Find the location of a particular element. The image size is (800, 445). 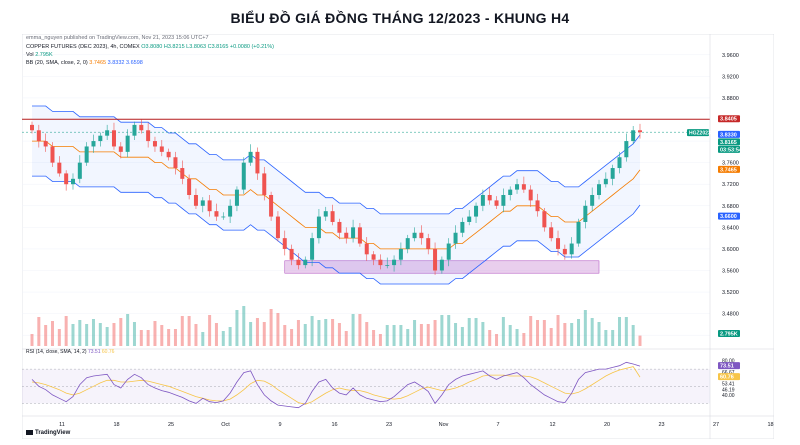

price-badge-label: 3.8165 is located at coordinates (728, 143).